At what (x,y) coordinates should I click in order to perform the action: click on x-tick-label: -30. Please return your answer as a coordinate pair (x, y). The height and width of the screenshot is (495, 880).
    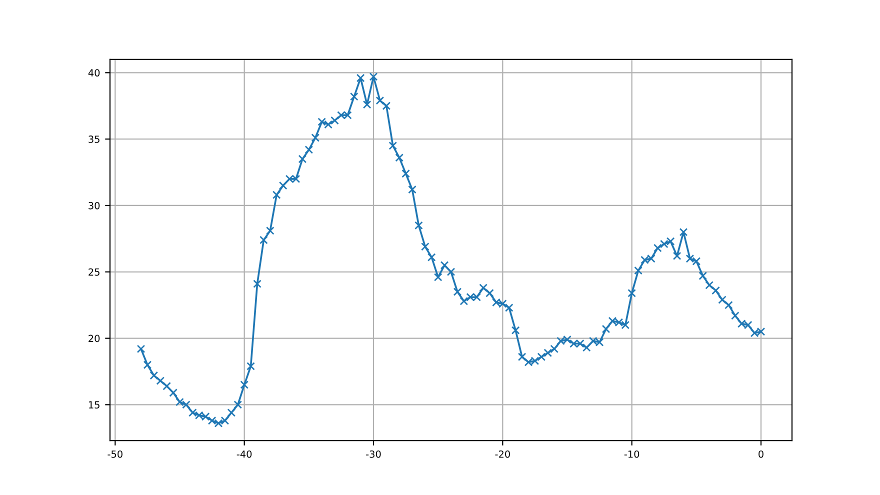
    Looking at the image, I should click on (373, 454).